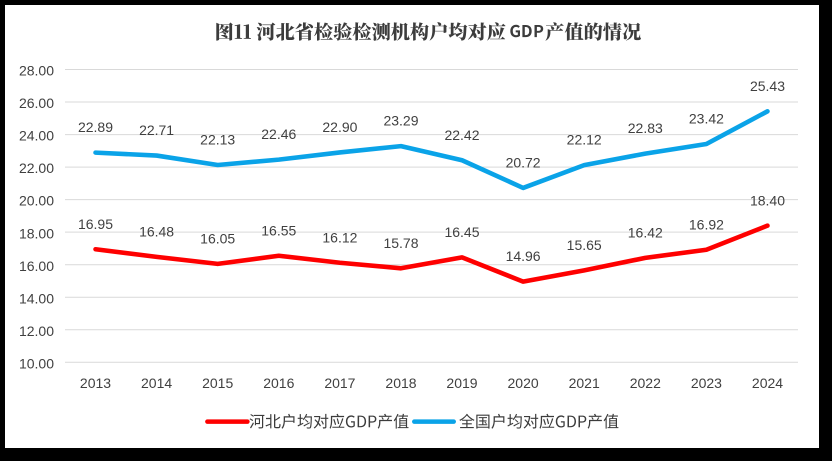  Describe the element at coordinates (523, 163) in the screenshot. I see `svg-text: 20.72` at that location.